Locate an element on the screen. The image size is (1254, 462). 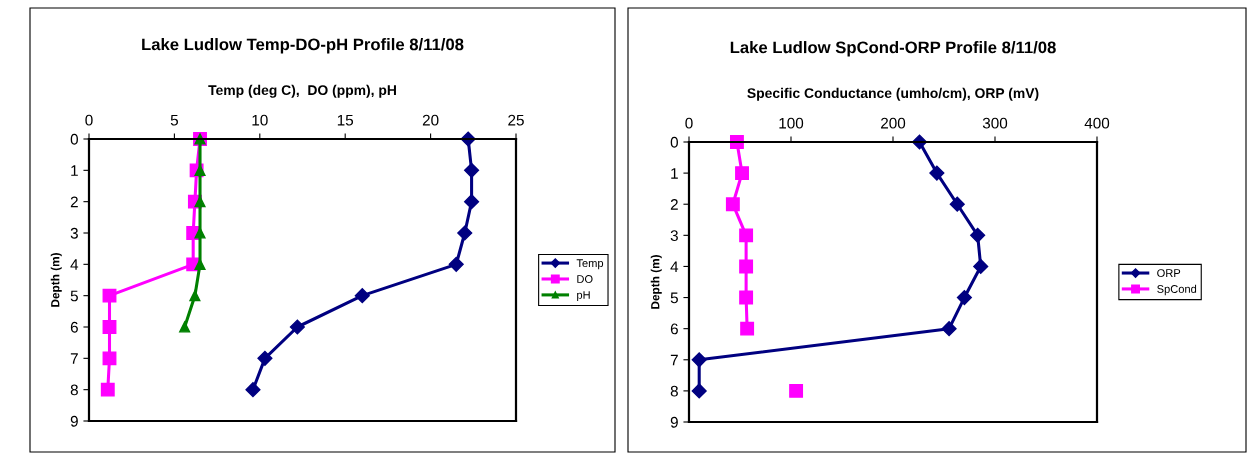
x-tick-label: 300 is located at coordinates (995, 123).